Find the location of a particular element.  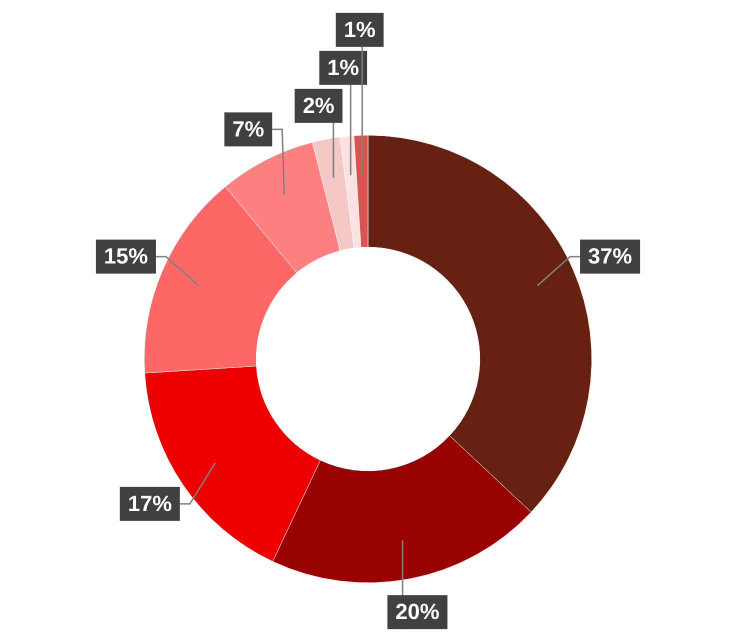

data-label: 37% is located at coordinates (610, 256).